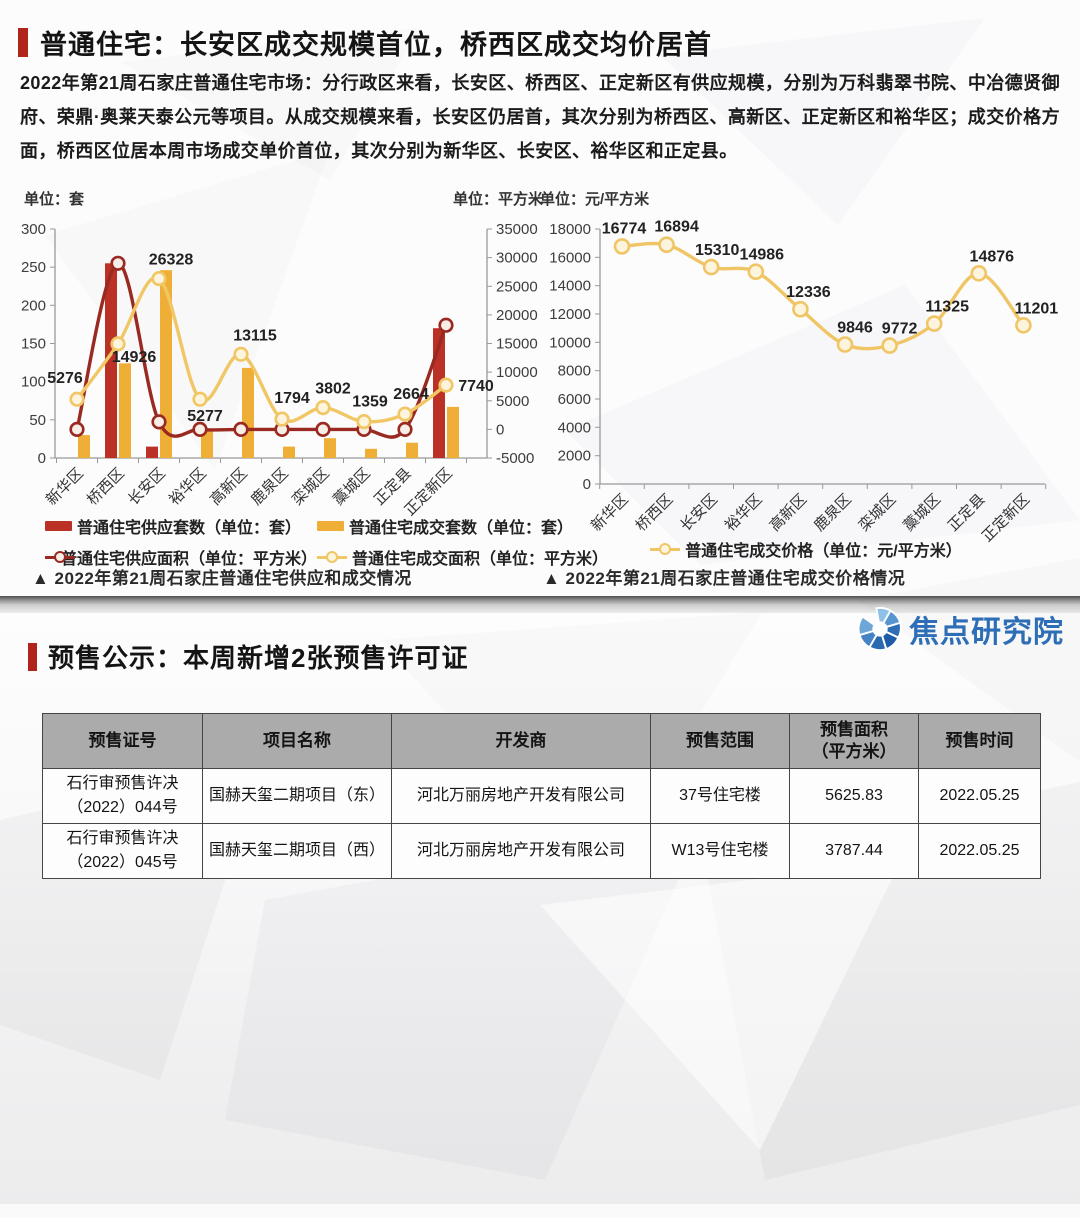 The width and height of the screenshot is (1080, 1218). Describe the element at coordinates (255, 335) in the screenshot. I see `svg-text: 13115` at that location.